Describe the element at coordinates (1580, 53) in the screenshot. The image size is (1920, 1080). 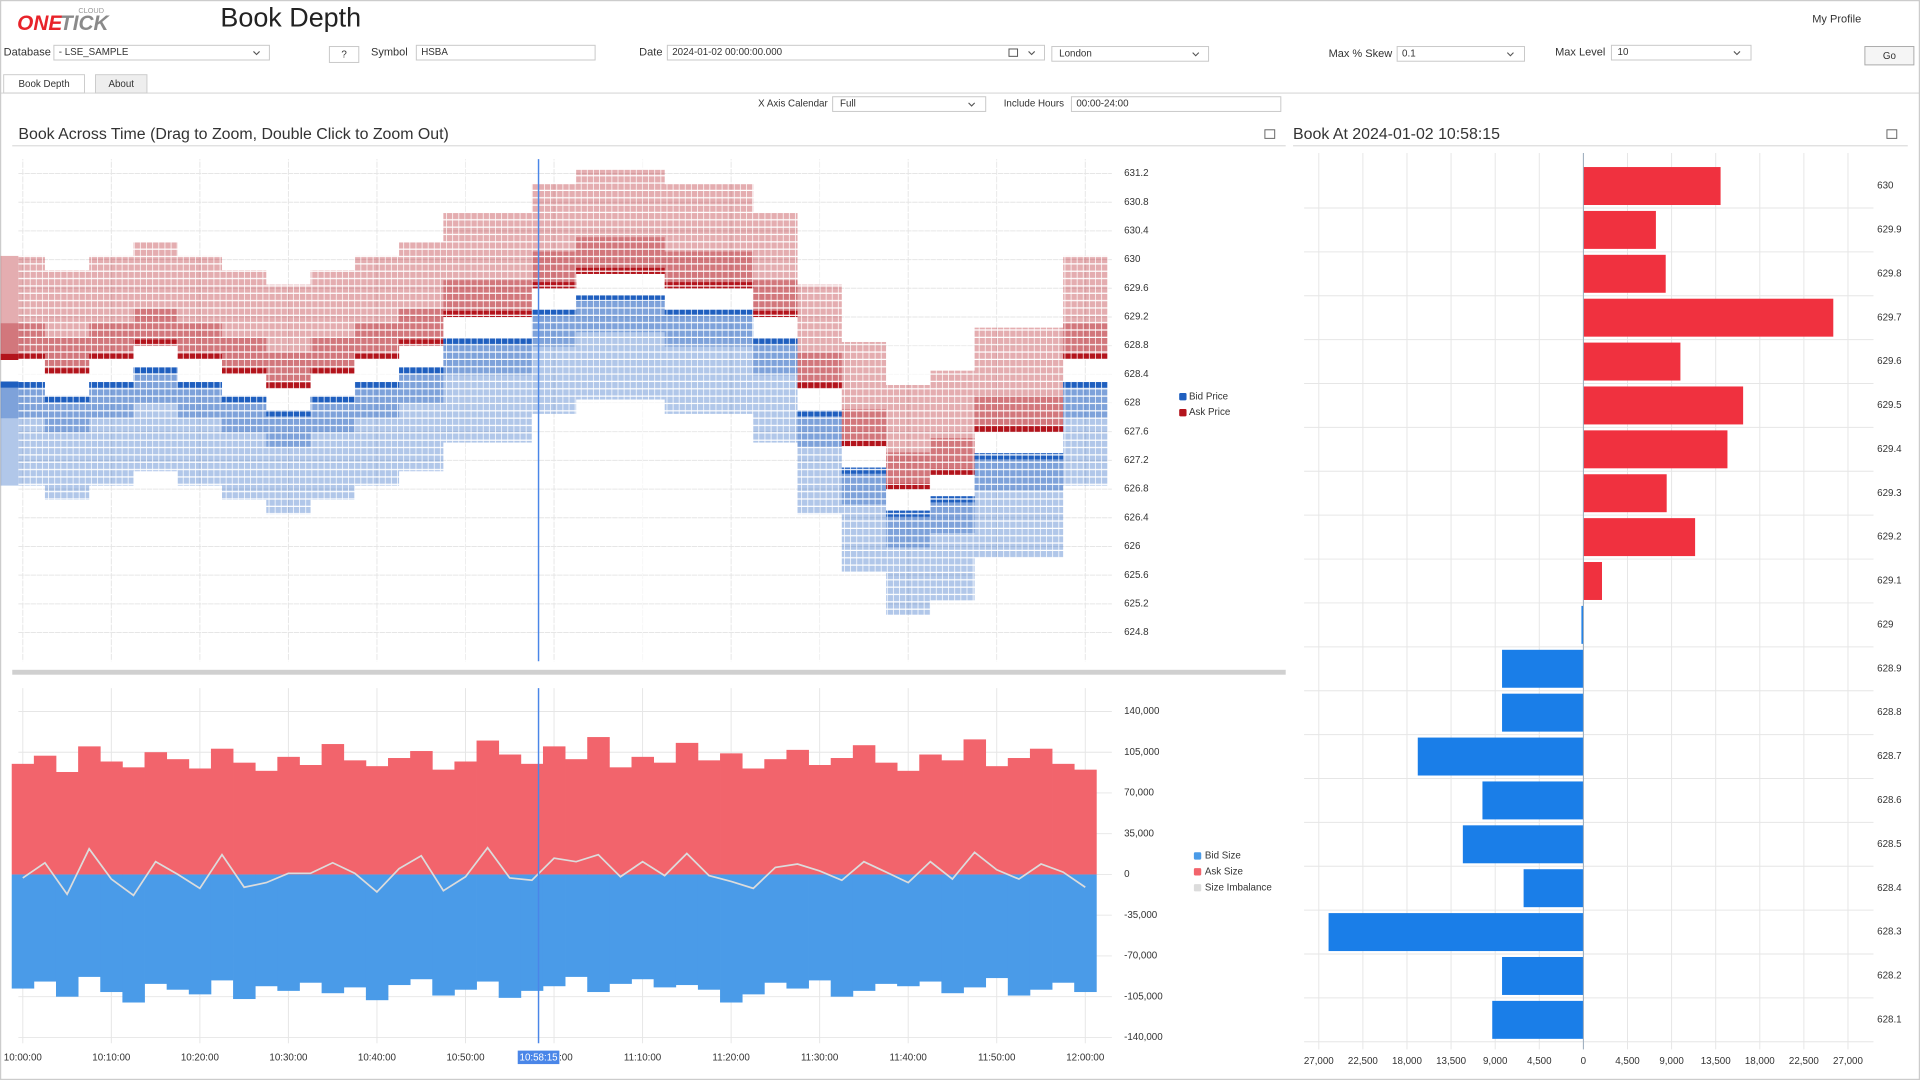
I see `level-label: Max Level` at that location.